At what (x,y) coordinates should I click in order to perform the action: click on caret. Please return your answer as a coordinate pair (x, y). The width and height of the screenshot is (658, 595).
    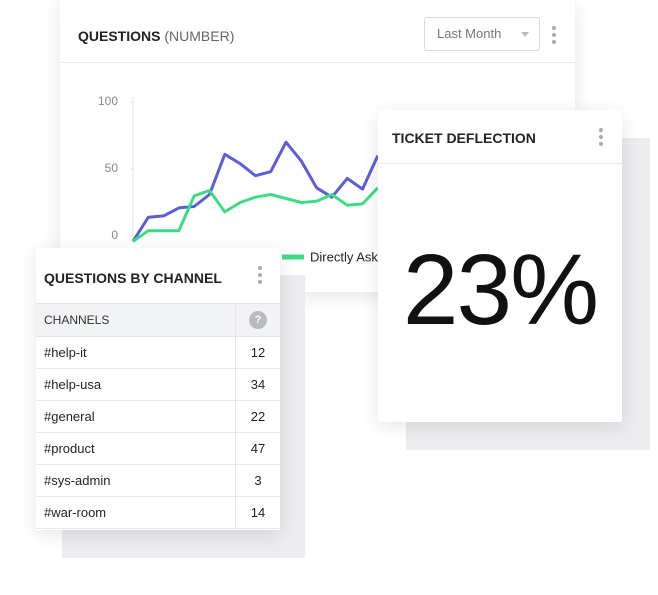
    Looking at the image, I should click on (525, 34).